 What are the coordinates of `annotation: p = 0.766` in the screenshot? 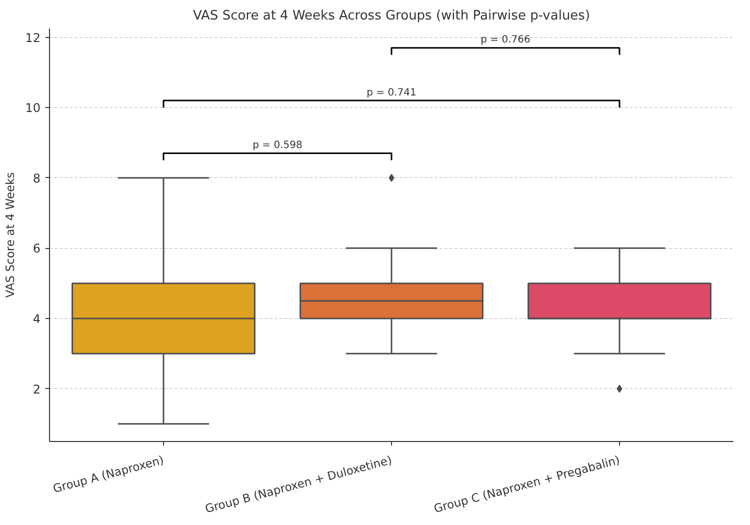 It's located at (505, 40).